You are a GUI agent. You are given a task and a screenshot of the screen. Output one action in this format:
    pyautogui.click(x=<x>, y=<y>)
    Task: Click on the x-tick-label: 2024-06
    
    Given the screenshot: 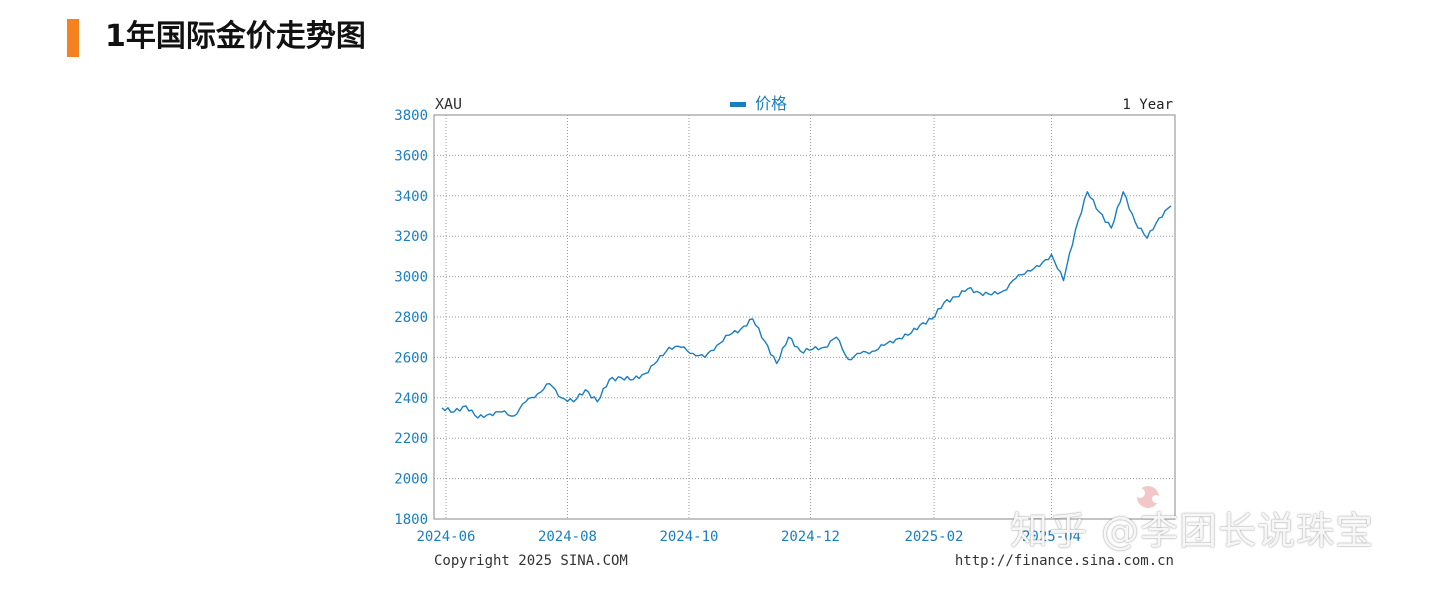 What is the action you would take?
    pyautogui.click(x=445, y=537)
    